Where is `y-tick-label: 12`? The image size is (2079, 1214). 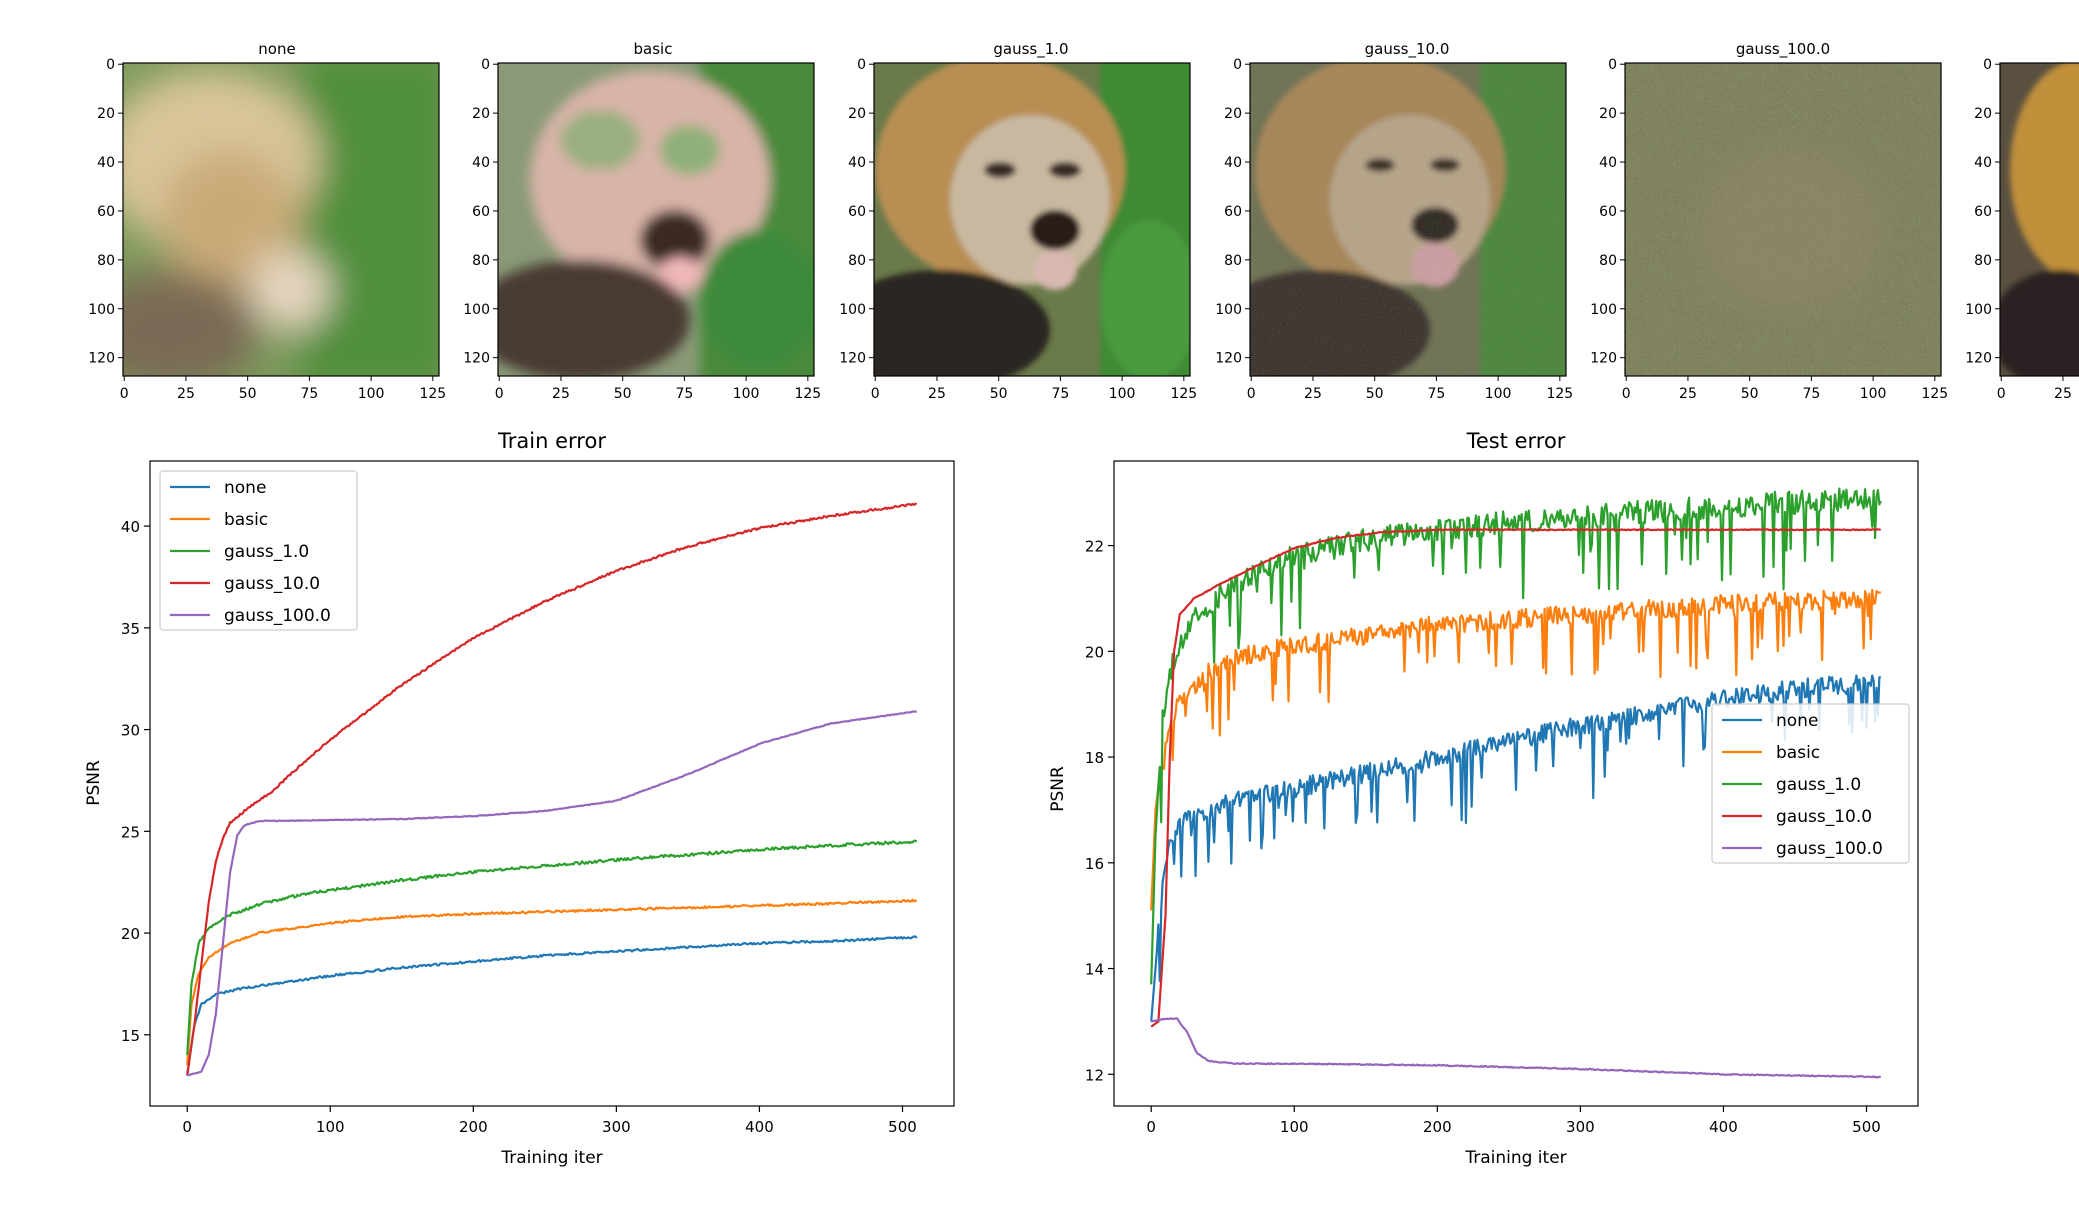 y-tick-label: 12 is located at coordinates (1094, 1075).